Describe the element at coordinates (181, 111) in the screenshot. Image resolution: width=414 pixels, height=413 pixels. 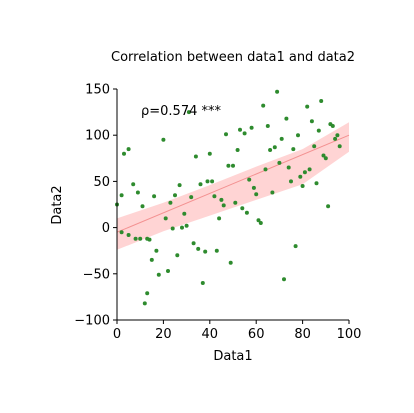
I see `correlation-annotation: ρ=0.574 ***` at that location.